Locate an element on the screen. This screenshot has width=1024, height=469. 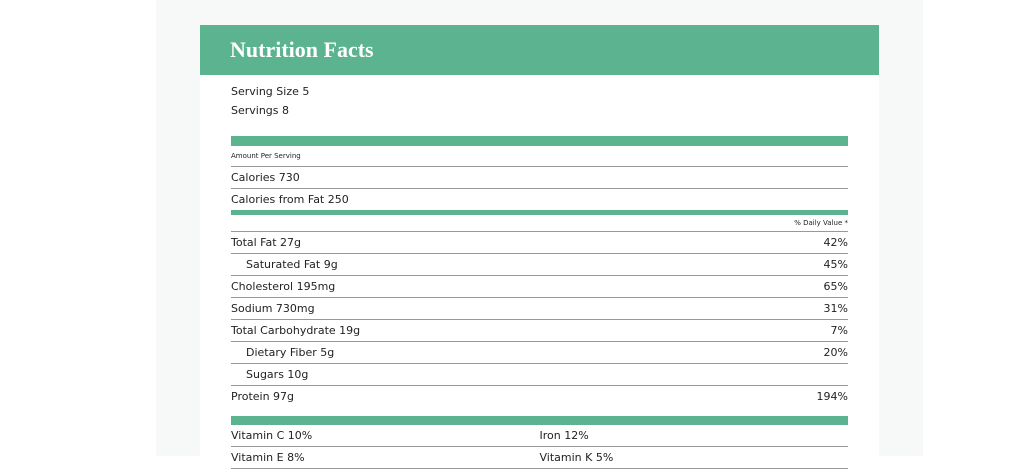
nutrient-row: Dietary Fiber 5g 20% is located at coordinates (539, 353).